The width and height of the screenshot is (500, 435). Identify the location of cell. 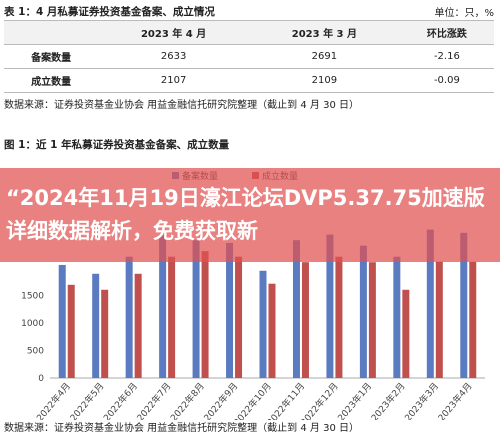
(51, 32).